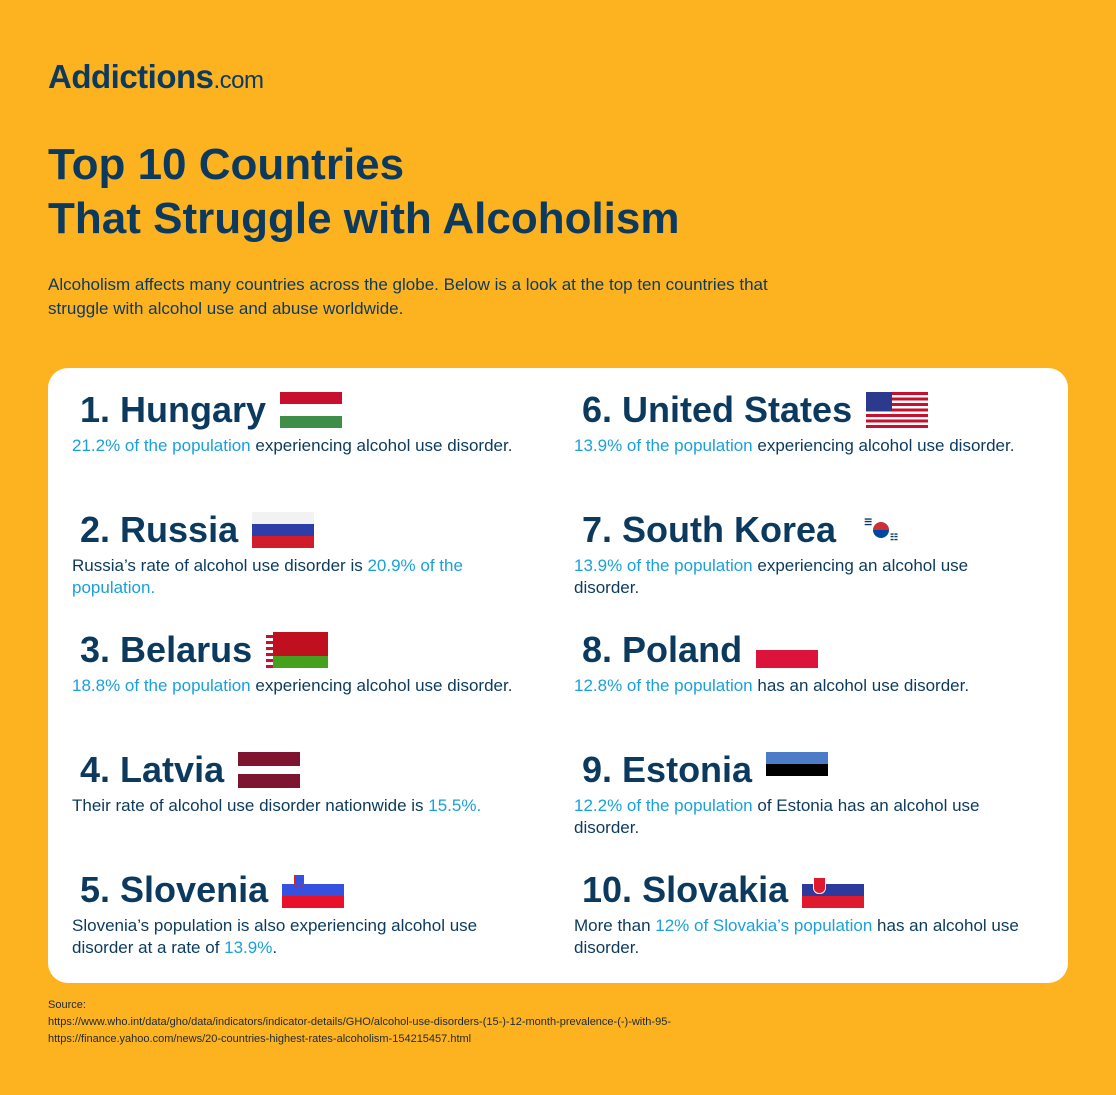  What do you see at coordinates (239, 80) in the screenshot?
I see `logo-suffix: .com` at bounding box center [239, 80].